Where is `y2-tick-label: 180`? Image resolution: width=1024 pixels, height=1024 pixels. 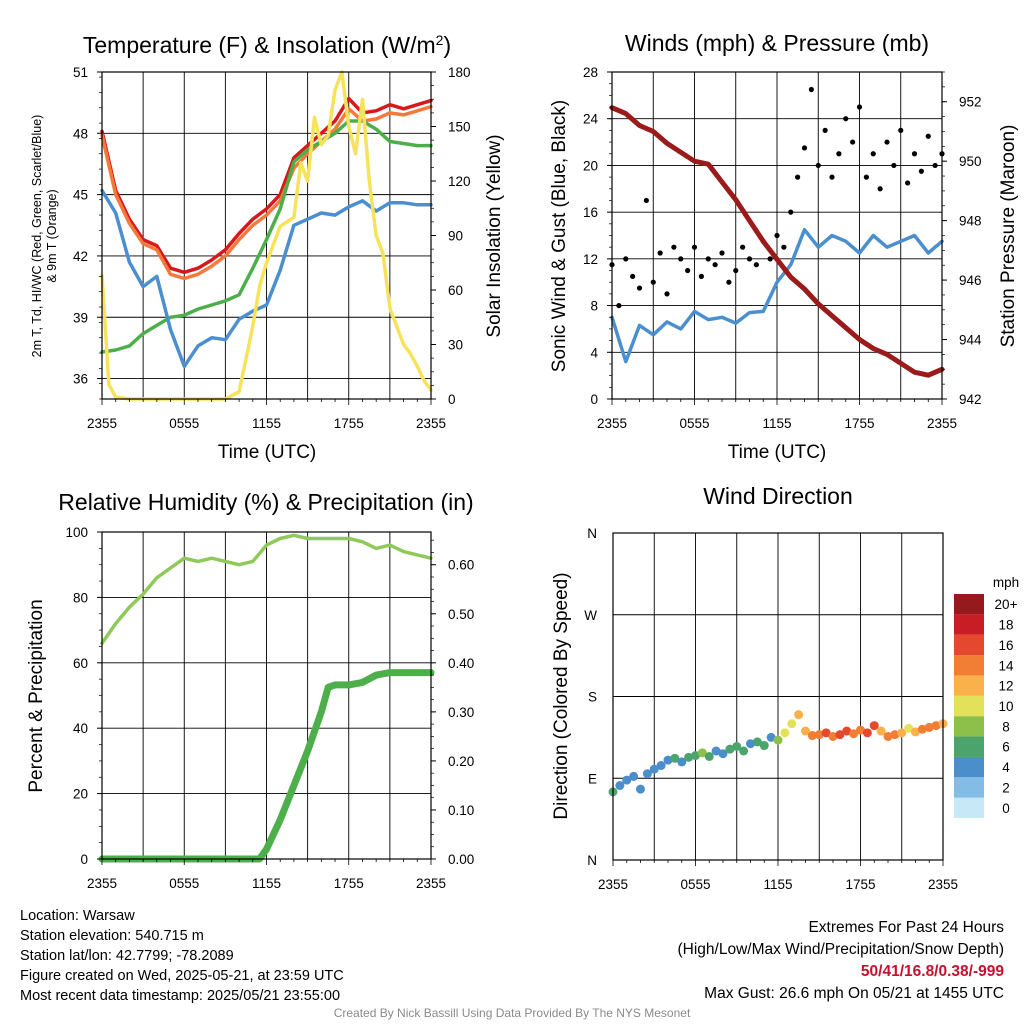 y2-tick-label: 180 is located at coordinates (459, 72).